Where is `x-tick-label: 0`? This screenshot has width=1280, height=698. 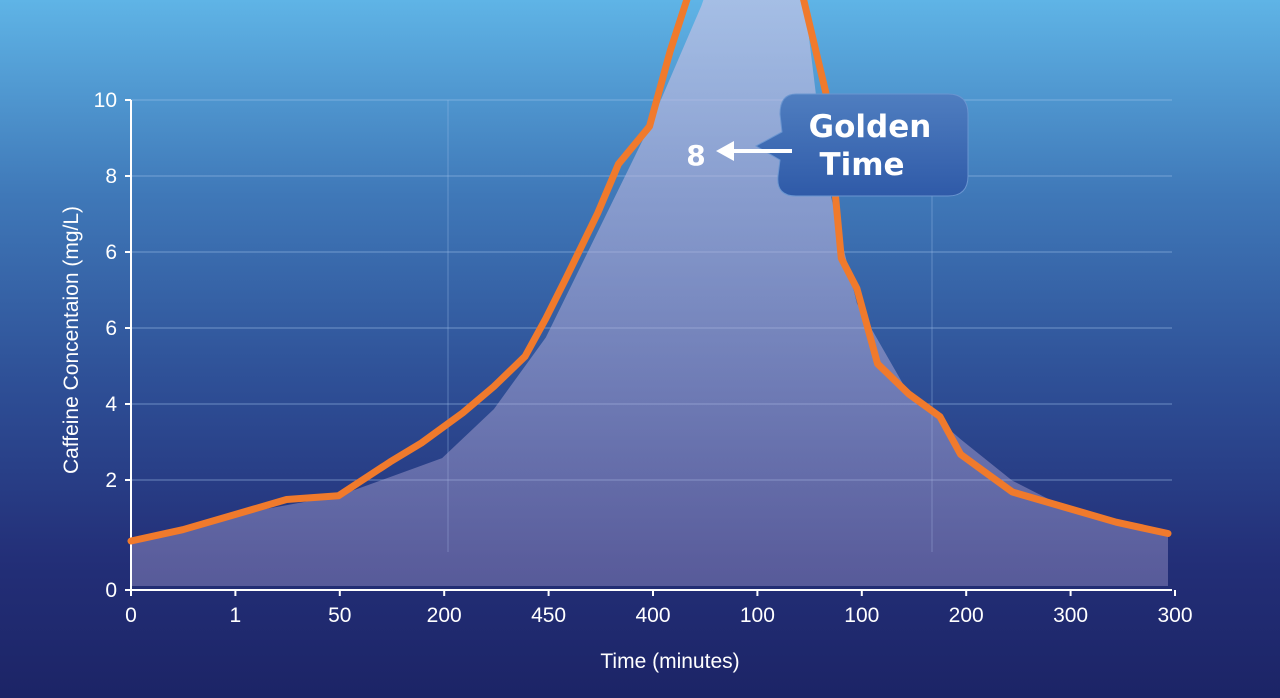
x-tick-label: 0 is located at coordinates (131, 615).